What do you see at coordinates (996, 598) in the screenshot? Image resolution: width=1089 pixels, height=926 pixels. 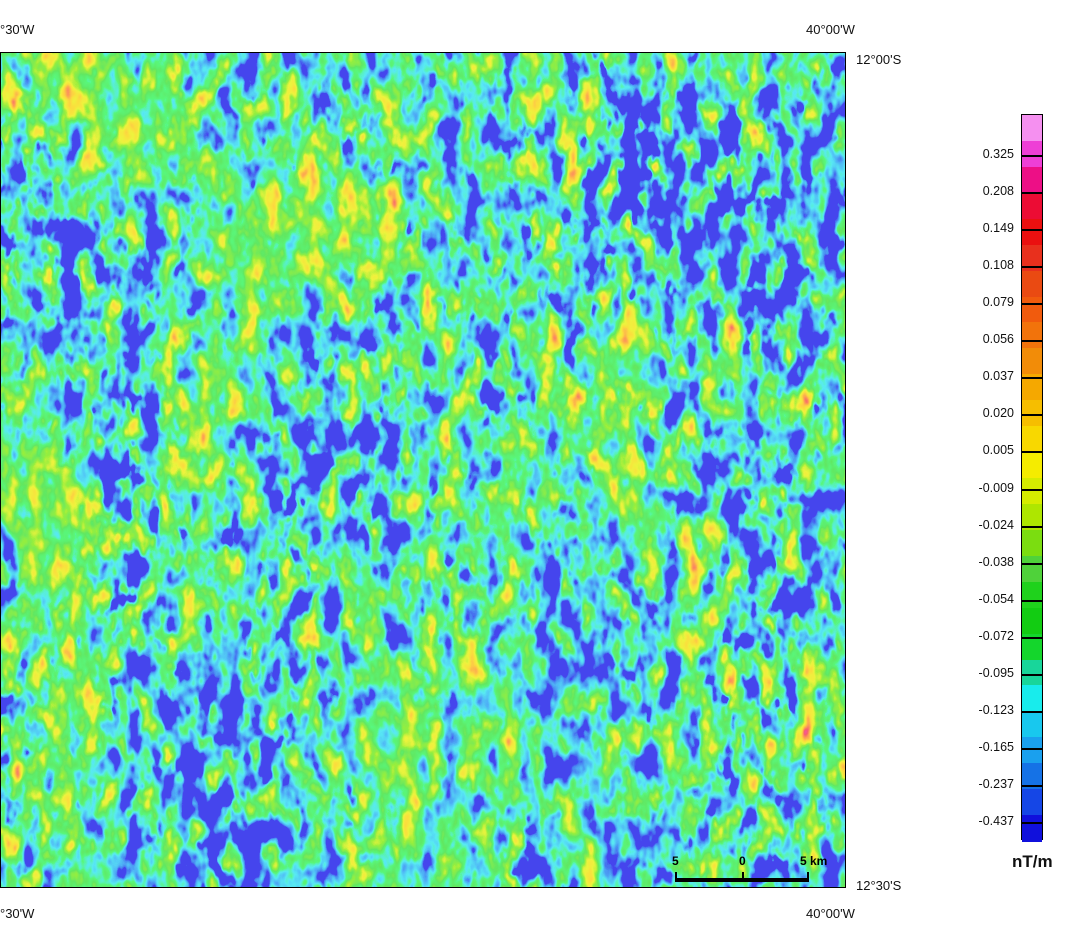 I see `color-scale-tick-label: -0.054` at bounding box center [996, 598].